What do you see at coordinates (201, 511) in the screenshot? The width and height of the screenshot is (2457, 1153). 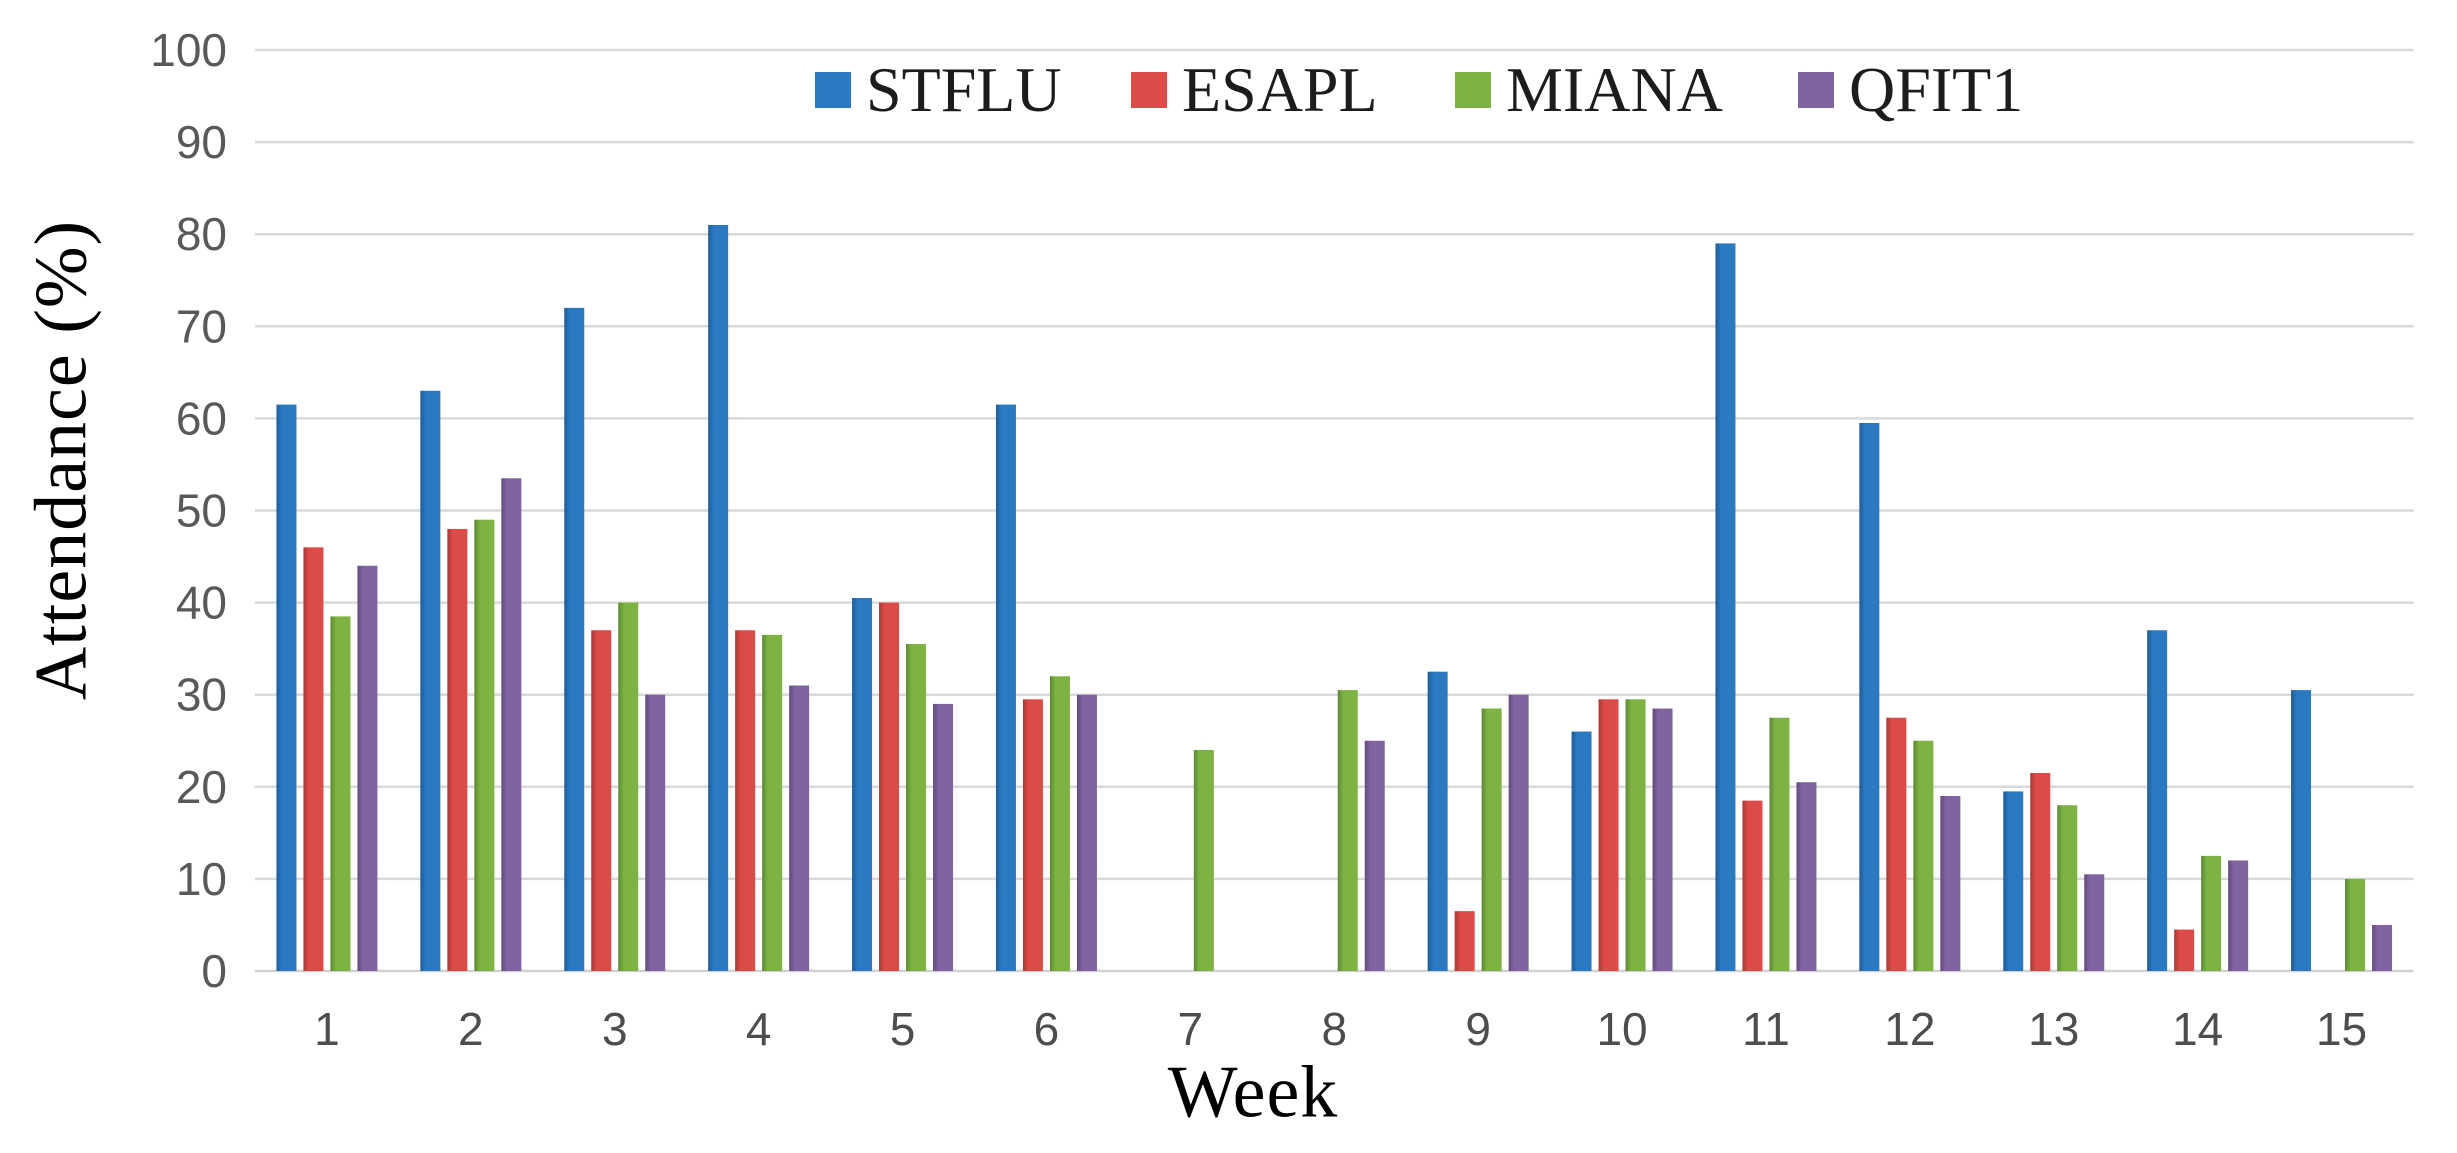 I see `y-tick-label: 50` at bounding box center [201, 511].